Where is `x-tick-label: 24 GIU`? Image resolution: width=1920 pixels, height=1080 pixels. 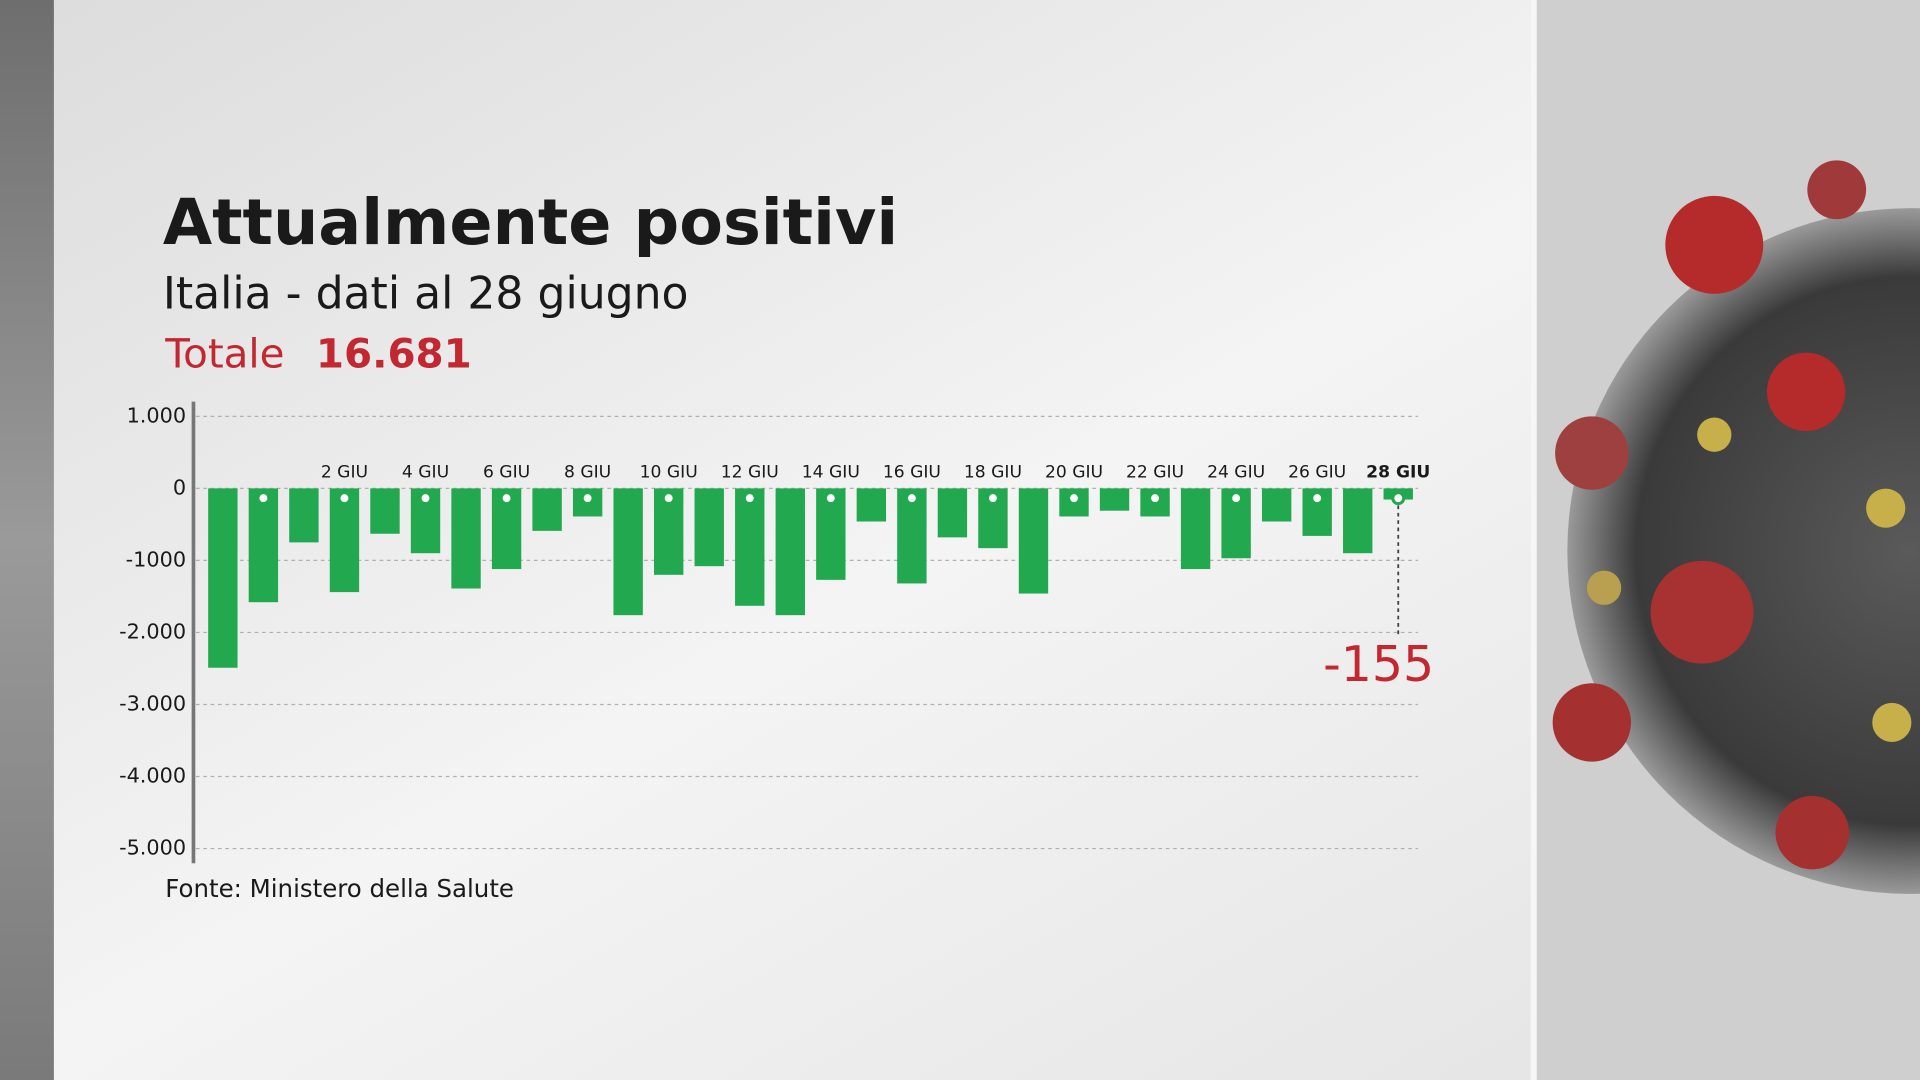
x-tick-label: 24 GIU is located at coordinates (1236, 473).